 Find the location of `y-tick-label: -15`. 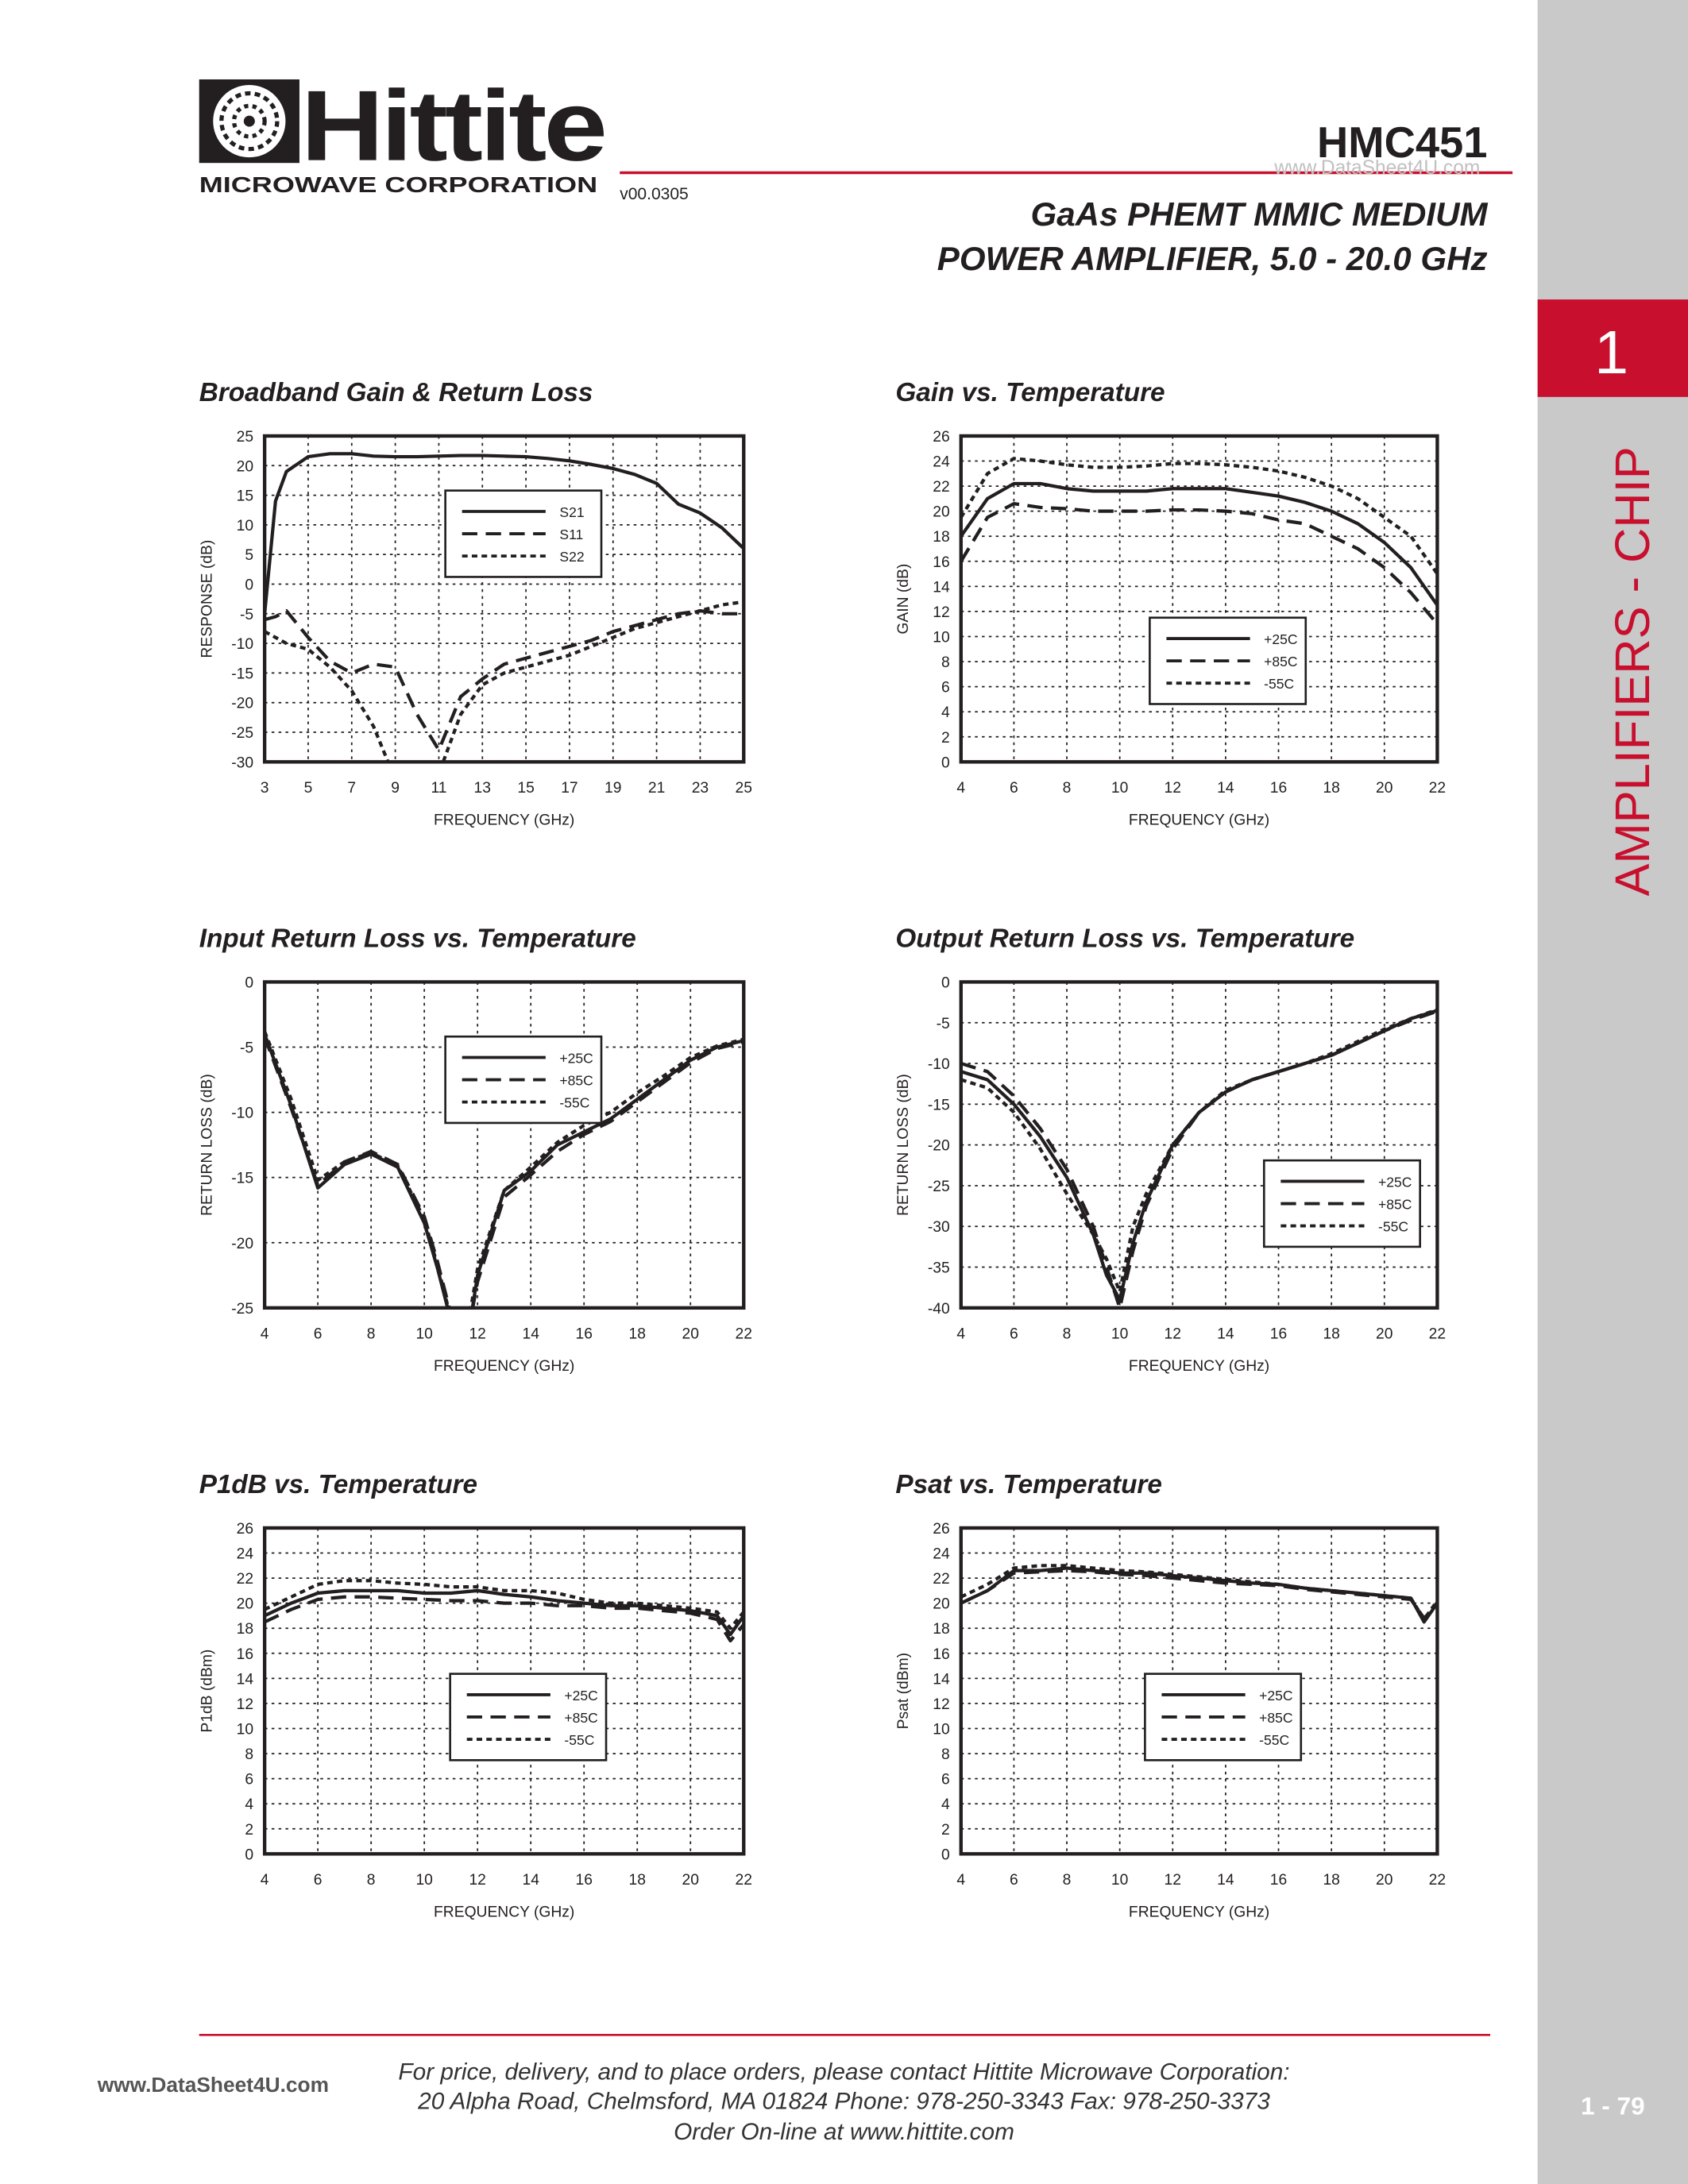

y-tick-label: -15 is located at coordinates (242, 674).